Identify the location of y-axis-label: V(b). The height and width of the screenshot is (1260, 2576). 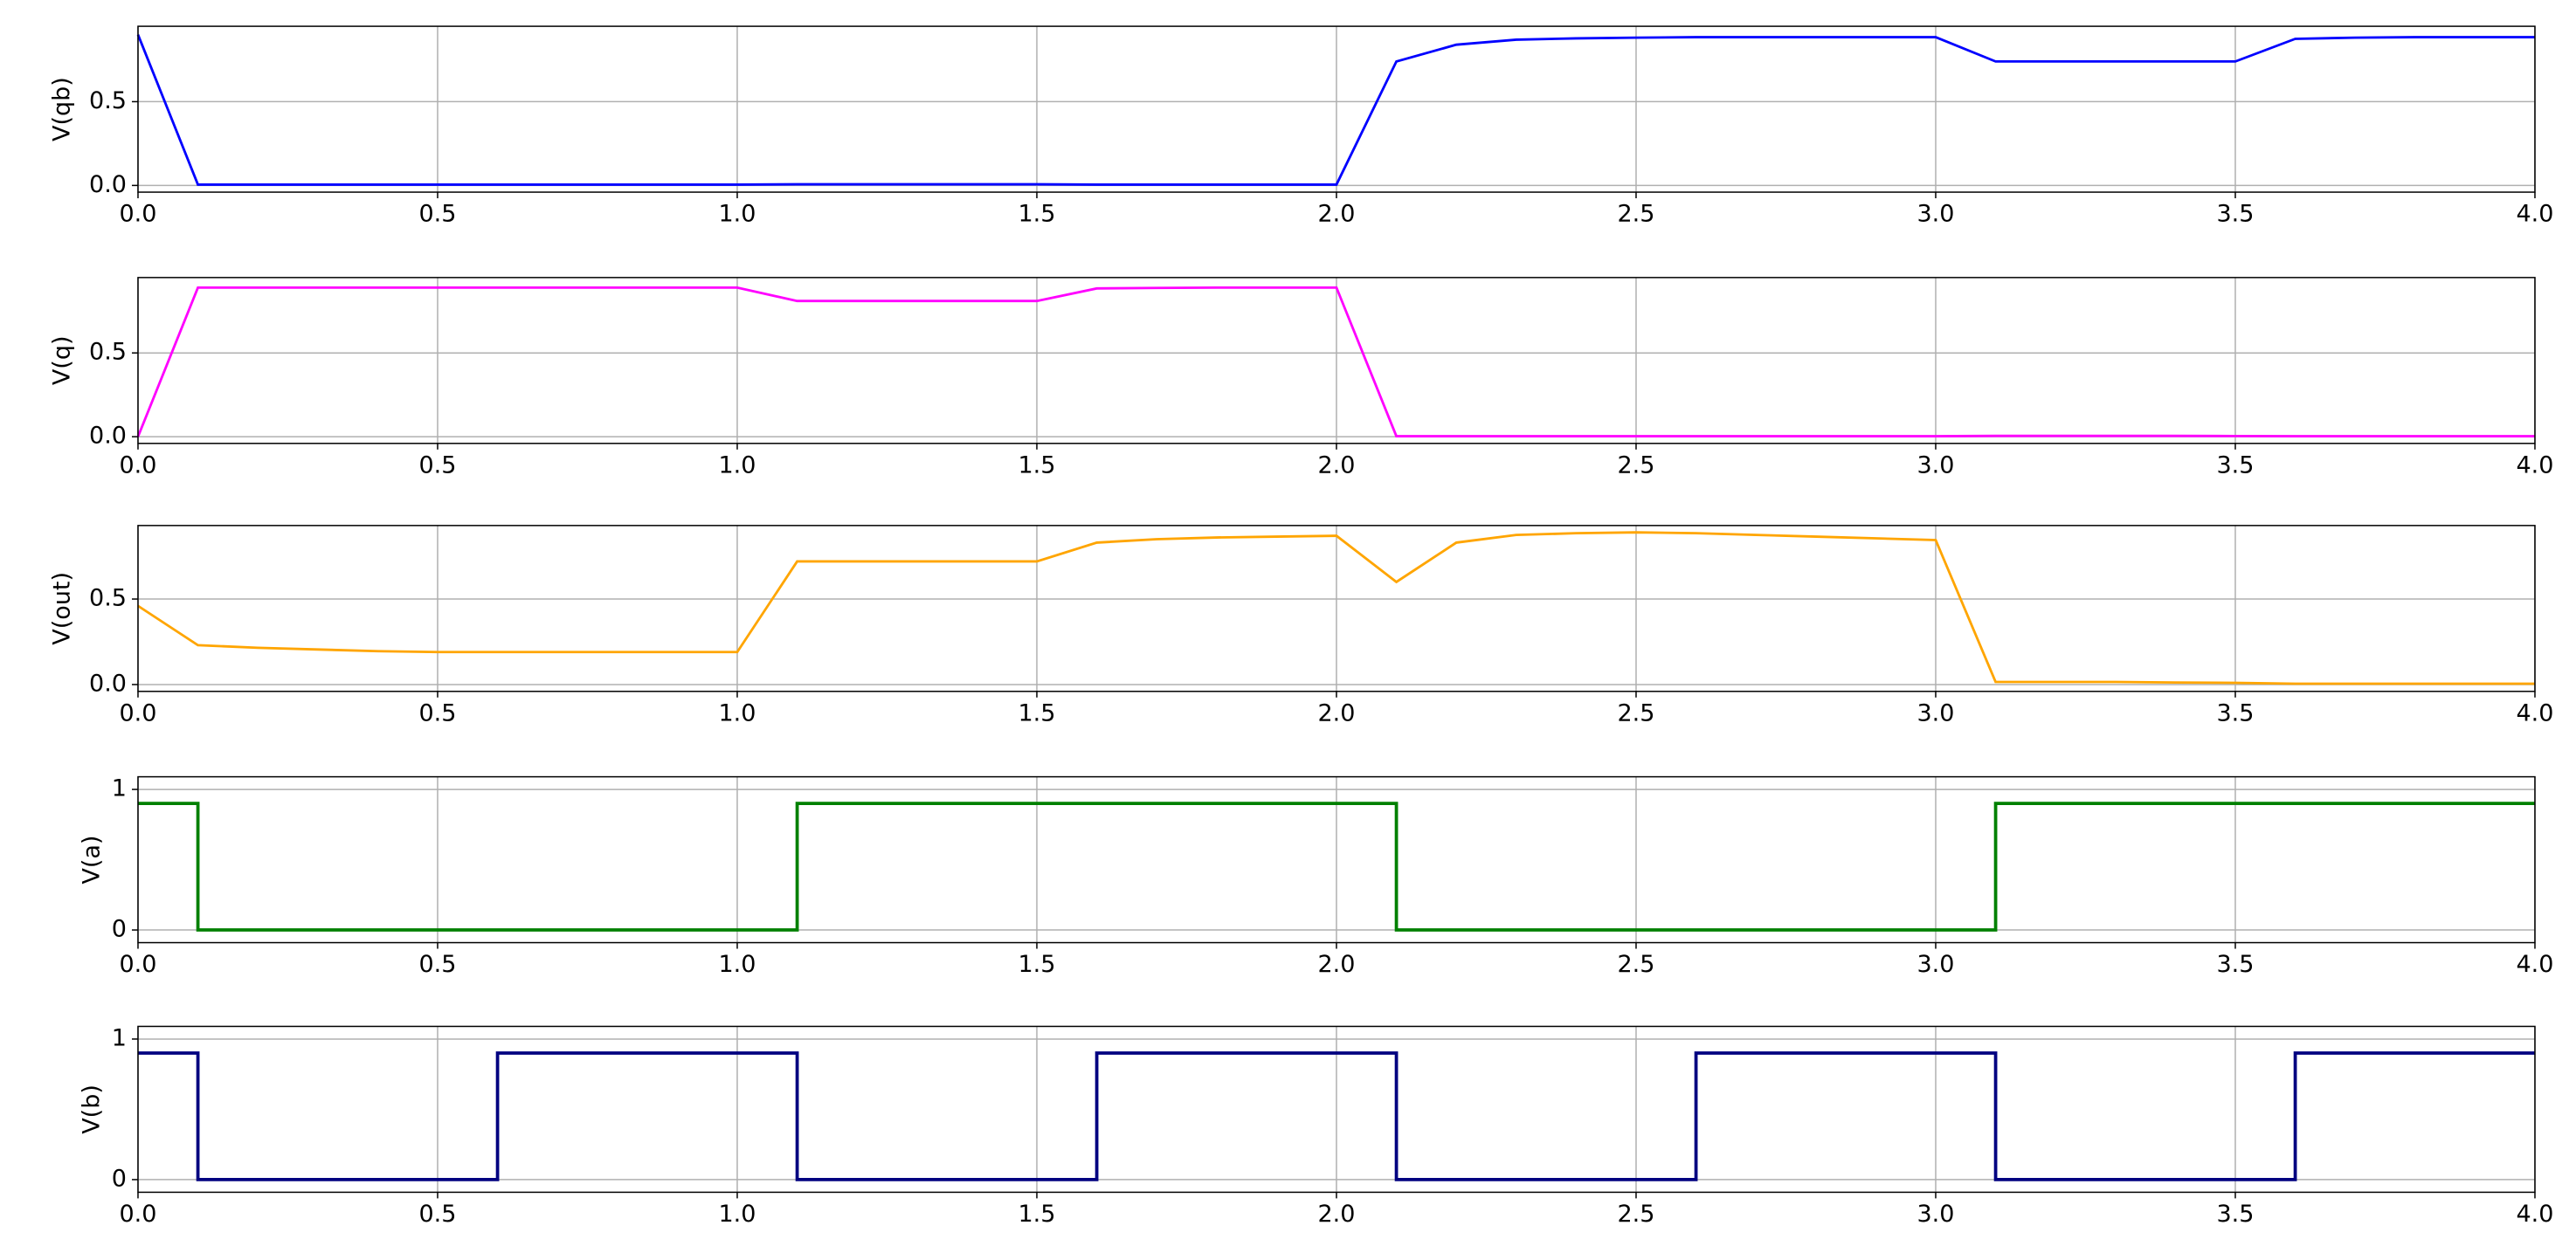
(91, 1109).